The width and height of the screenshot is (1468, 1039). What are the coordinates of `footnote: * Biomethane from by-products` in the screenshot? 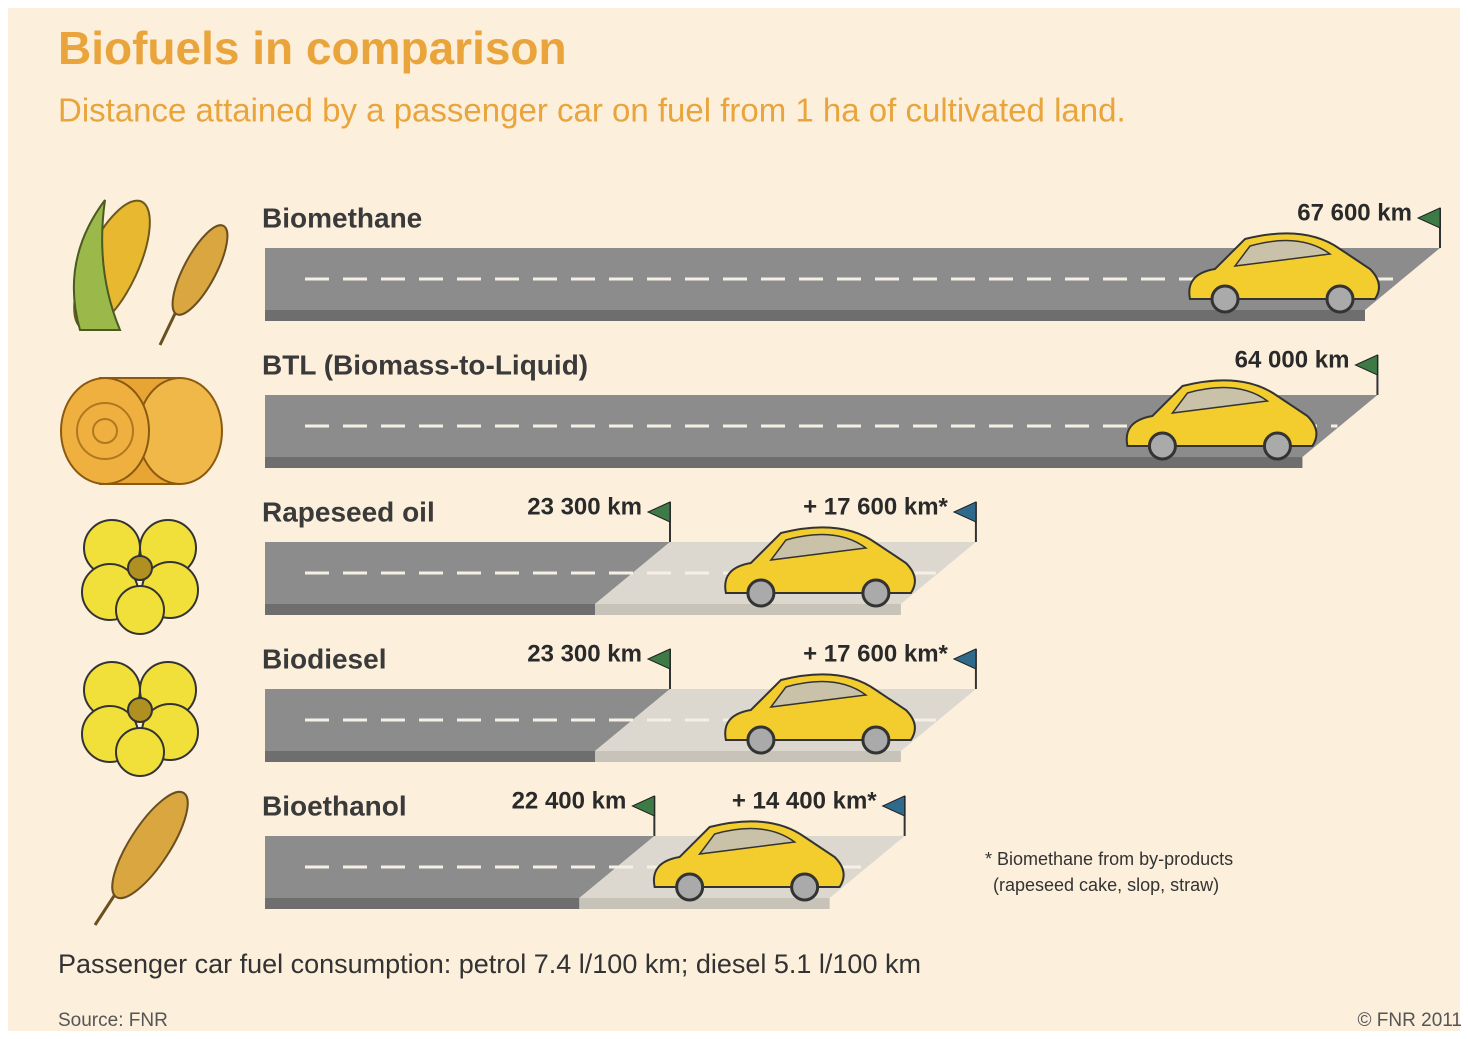 It's located at (1109, 859).